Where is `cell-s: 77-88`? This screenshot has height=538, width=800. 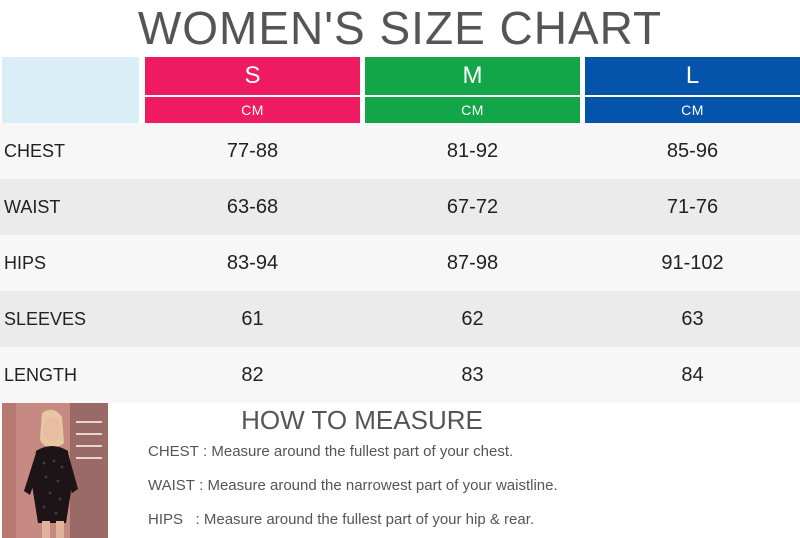 cell-s: 77-88 is located at coordinates (252, 151).